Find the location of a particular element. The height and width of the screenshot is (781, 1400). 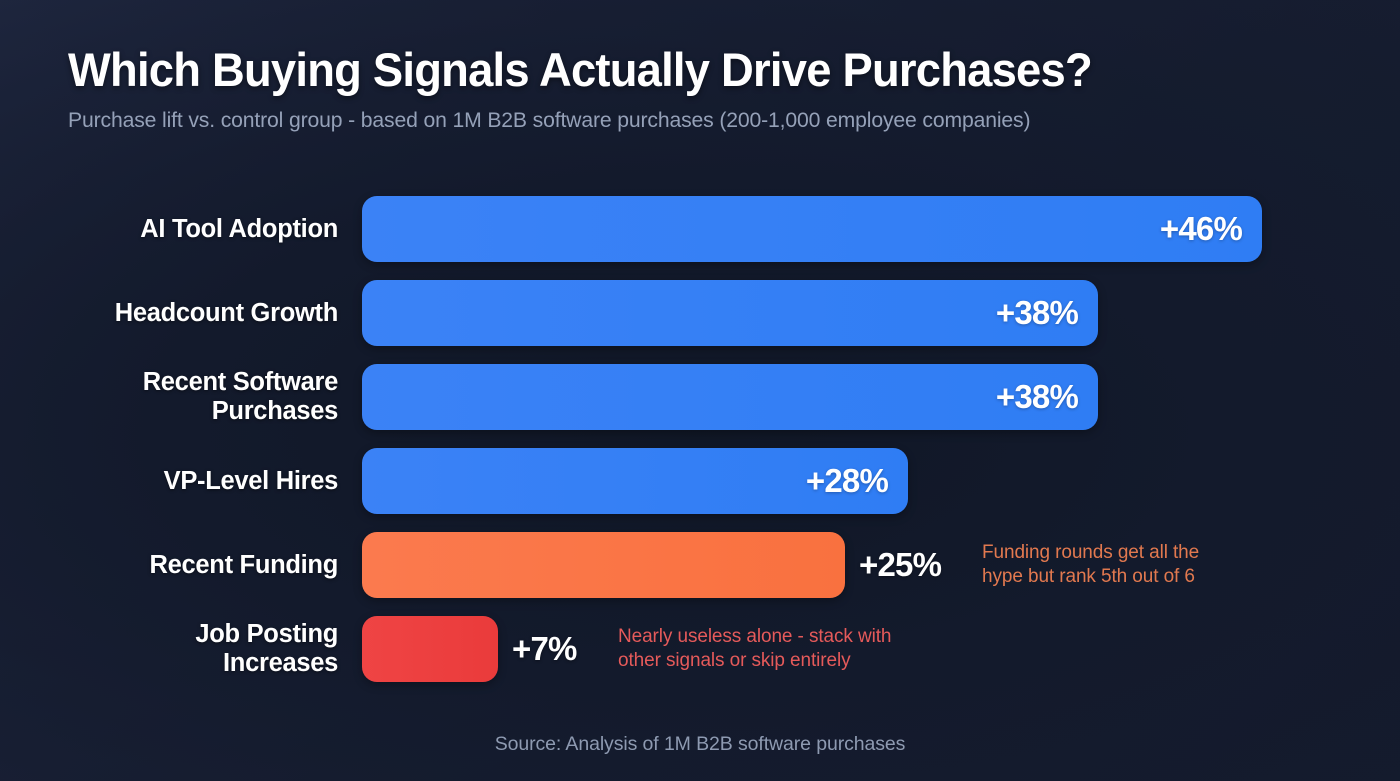

bar: +28% is located at coordinates (635, 481).